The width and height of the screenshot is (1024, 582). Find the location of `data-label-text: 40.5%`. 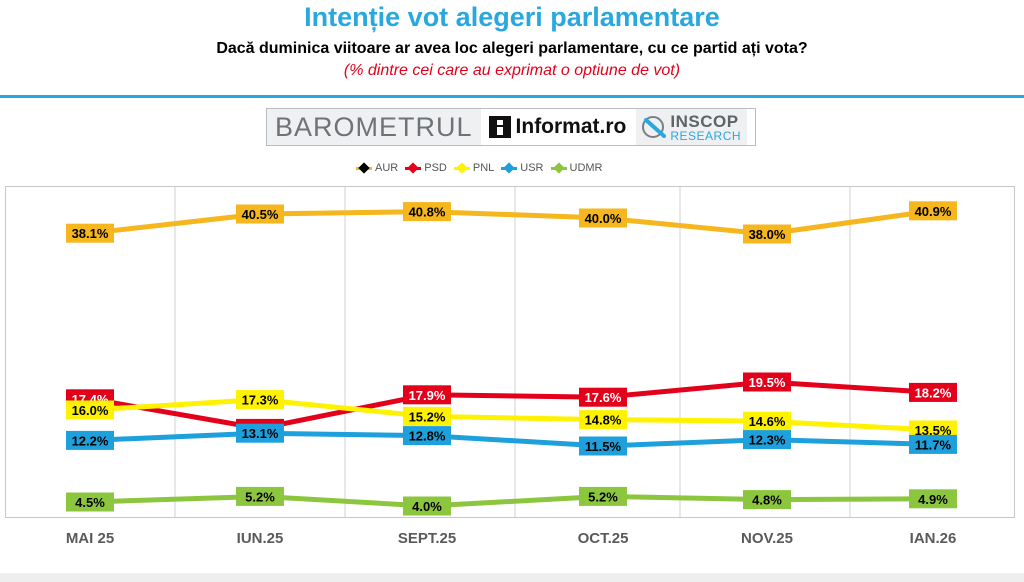

data-label-text: 40.5% is located at coordinates (260, 214).